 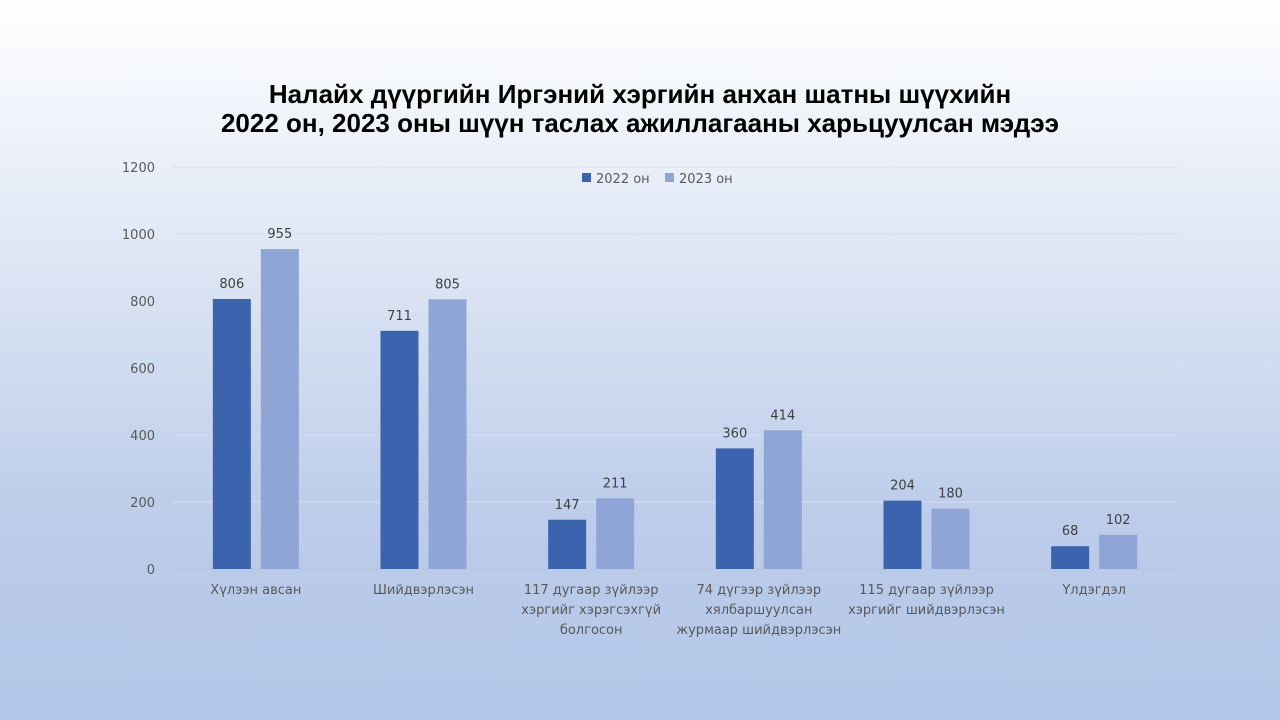 What do you see at coordinates (902, 486) in the screenshot?
I see `data-label: 204` at bounding box center [902, 486].